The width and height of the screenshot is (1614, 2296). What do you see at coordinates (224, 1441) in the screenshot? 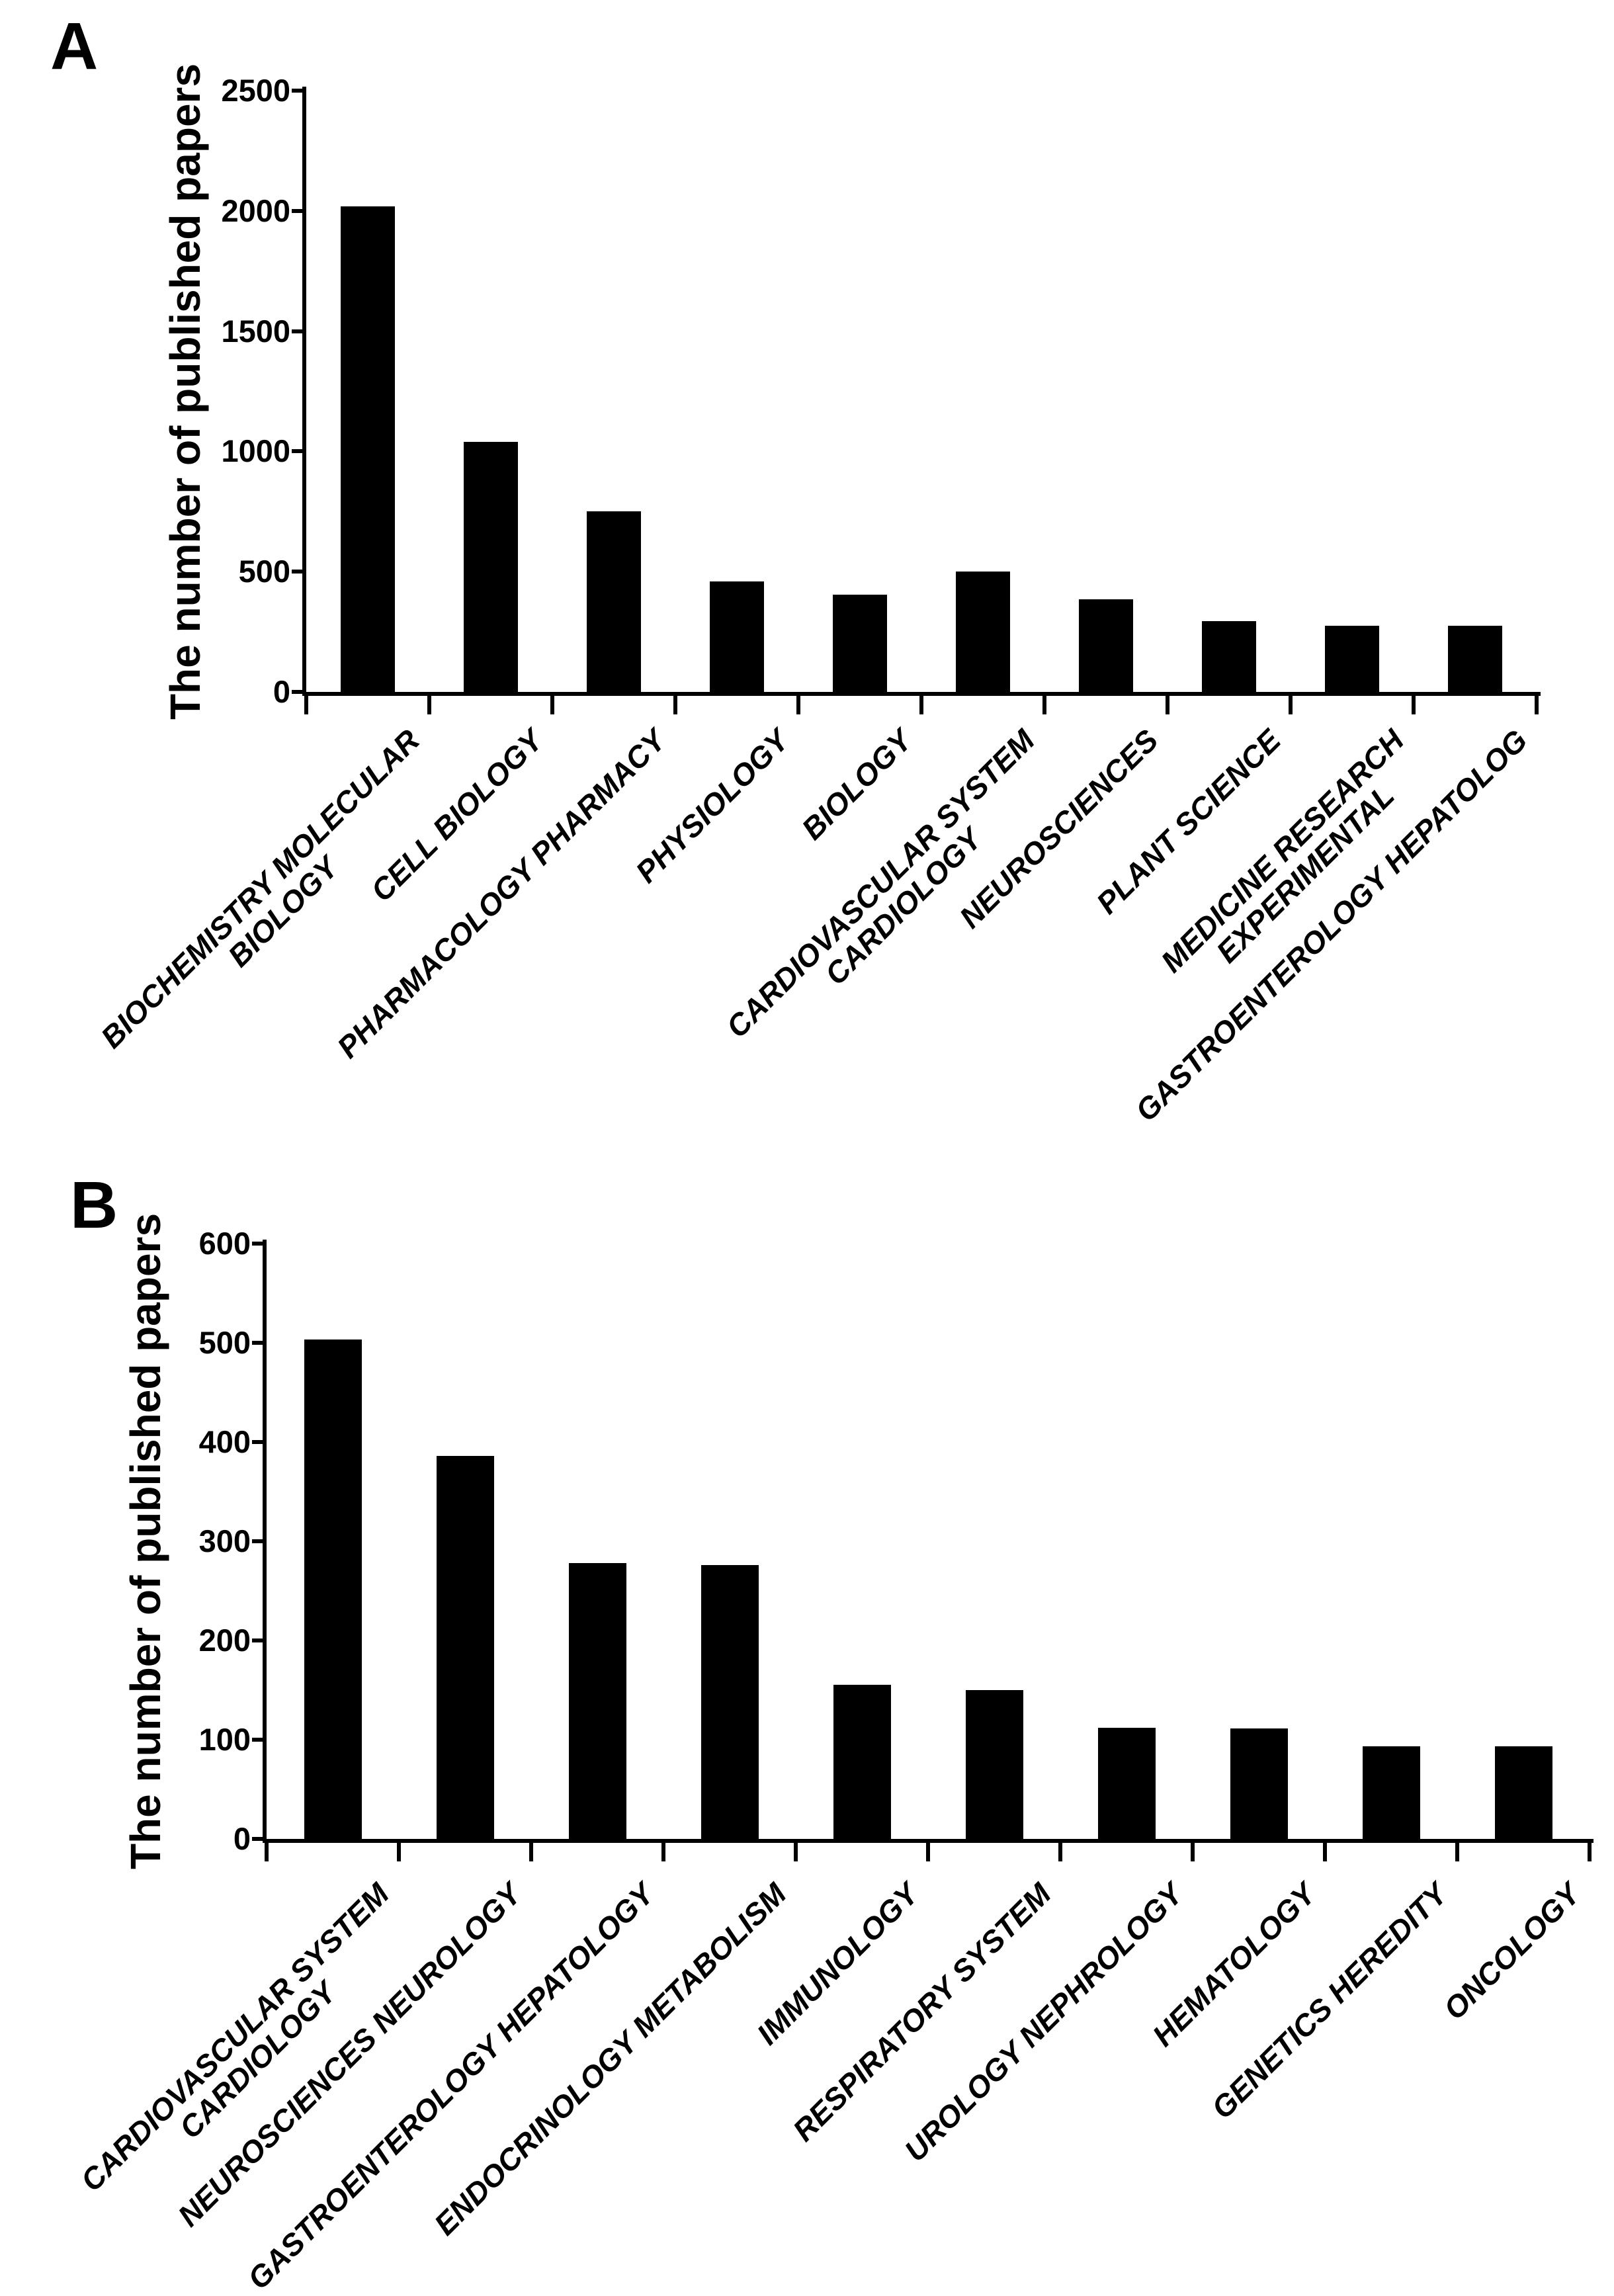
I see `y-tick-label: 400` at bounding box center [224, 1441].